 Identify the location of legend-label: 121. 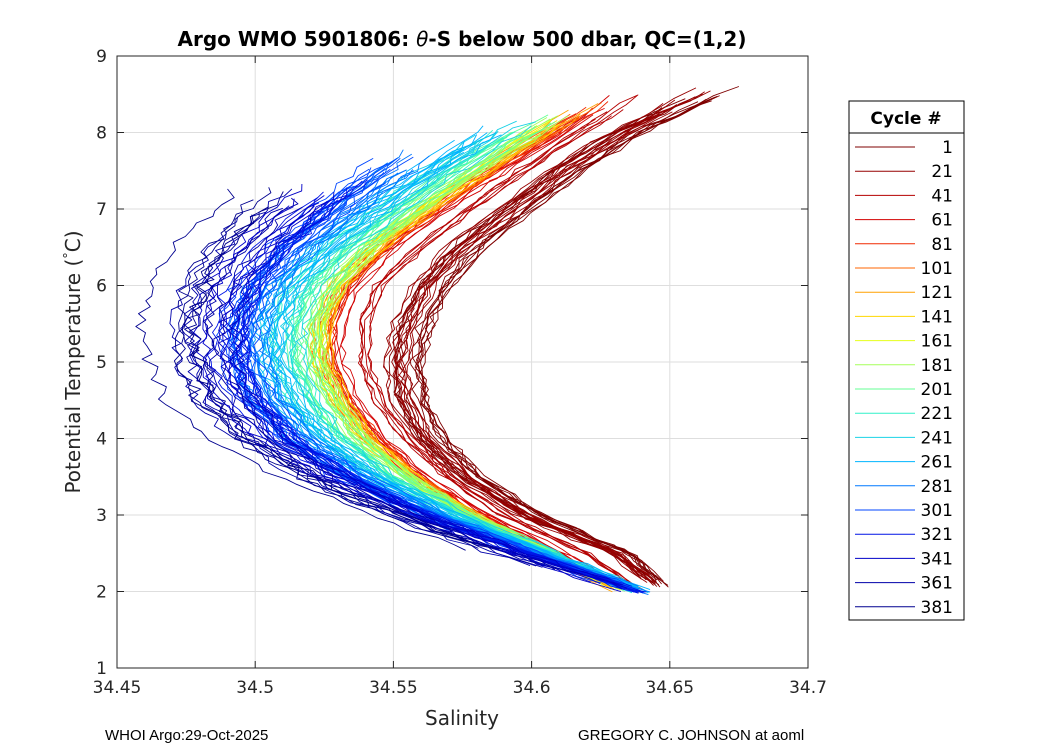
(937, 293).